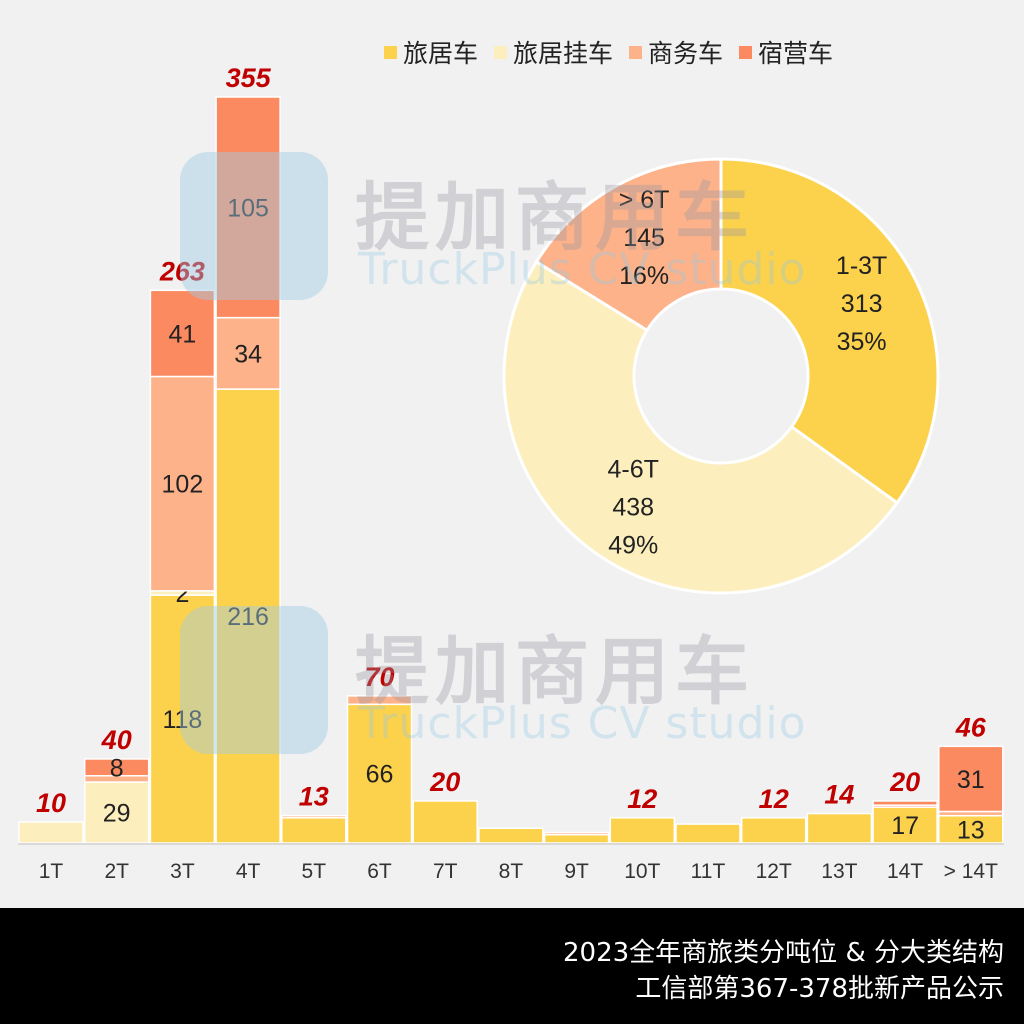 The width and height of the screenshot is (1024, 1024). I want to click on legend-item-business: 商务车, so click(676, 52).